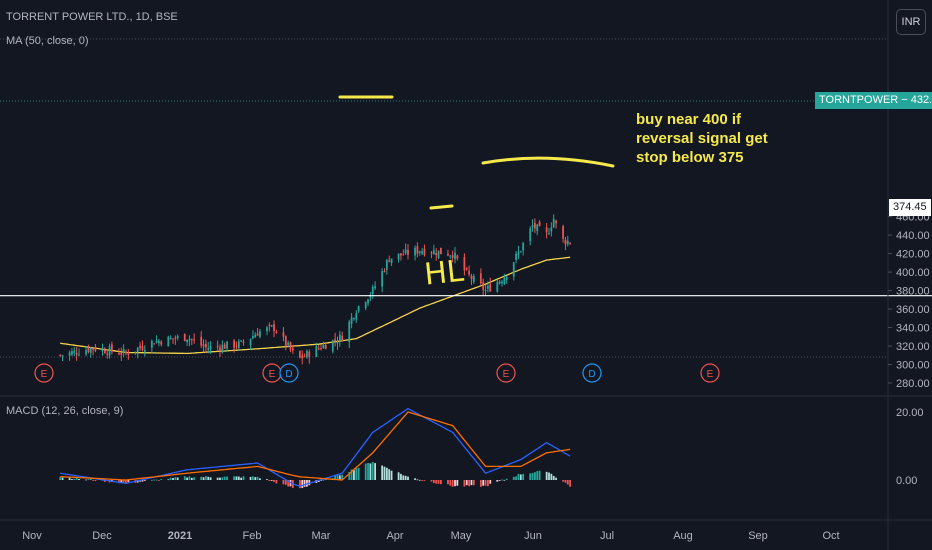  What do you see at coordinates (913, 384) in the screenshot?
I see `y-tick-label: 280.00` at bounding box center [913, 384].